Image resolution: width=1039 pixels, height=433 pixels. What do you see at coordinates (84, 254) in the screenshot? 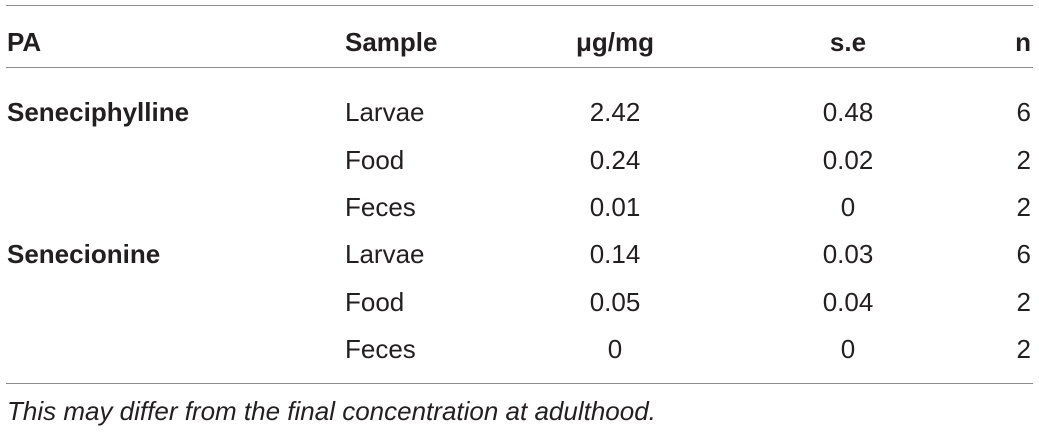
I see `pa-name: Senecionine` at bounding box center [84, 254].